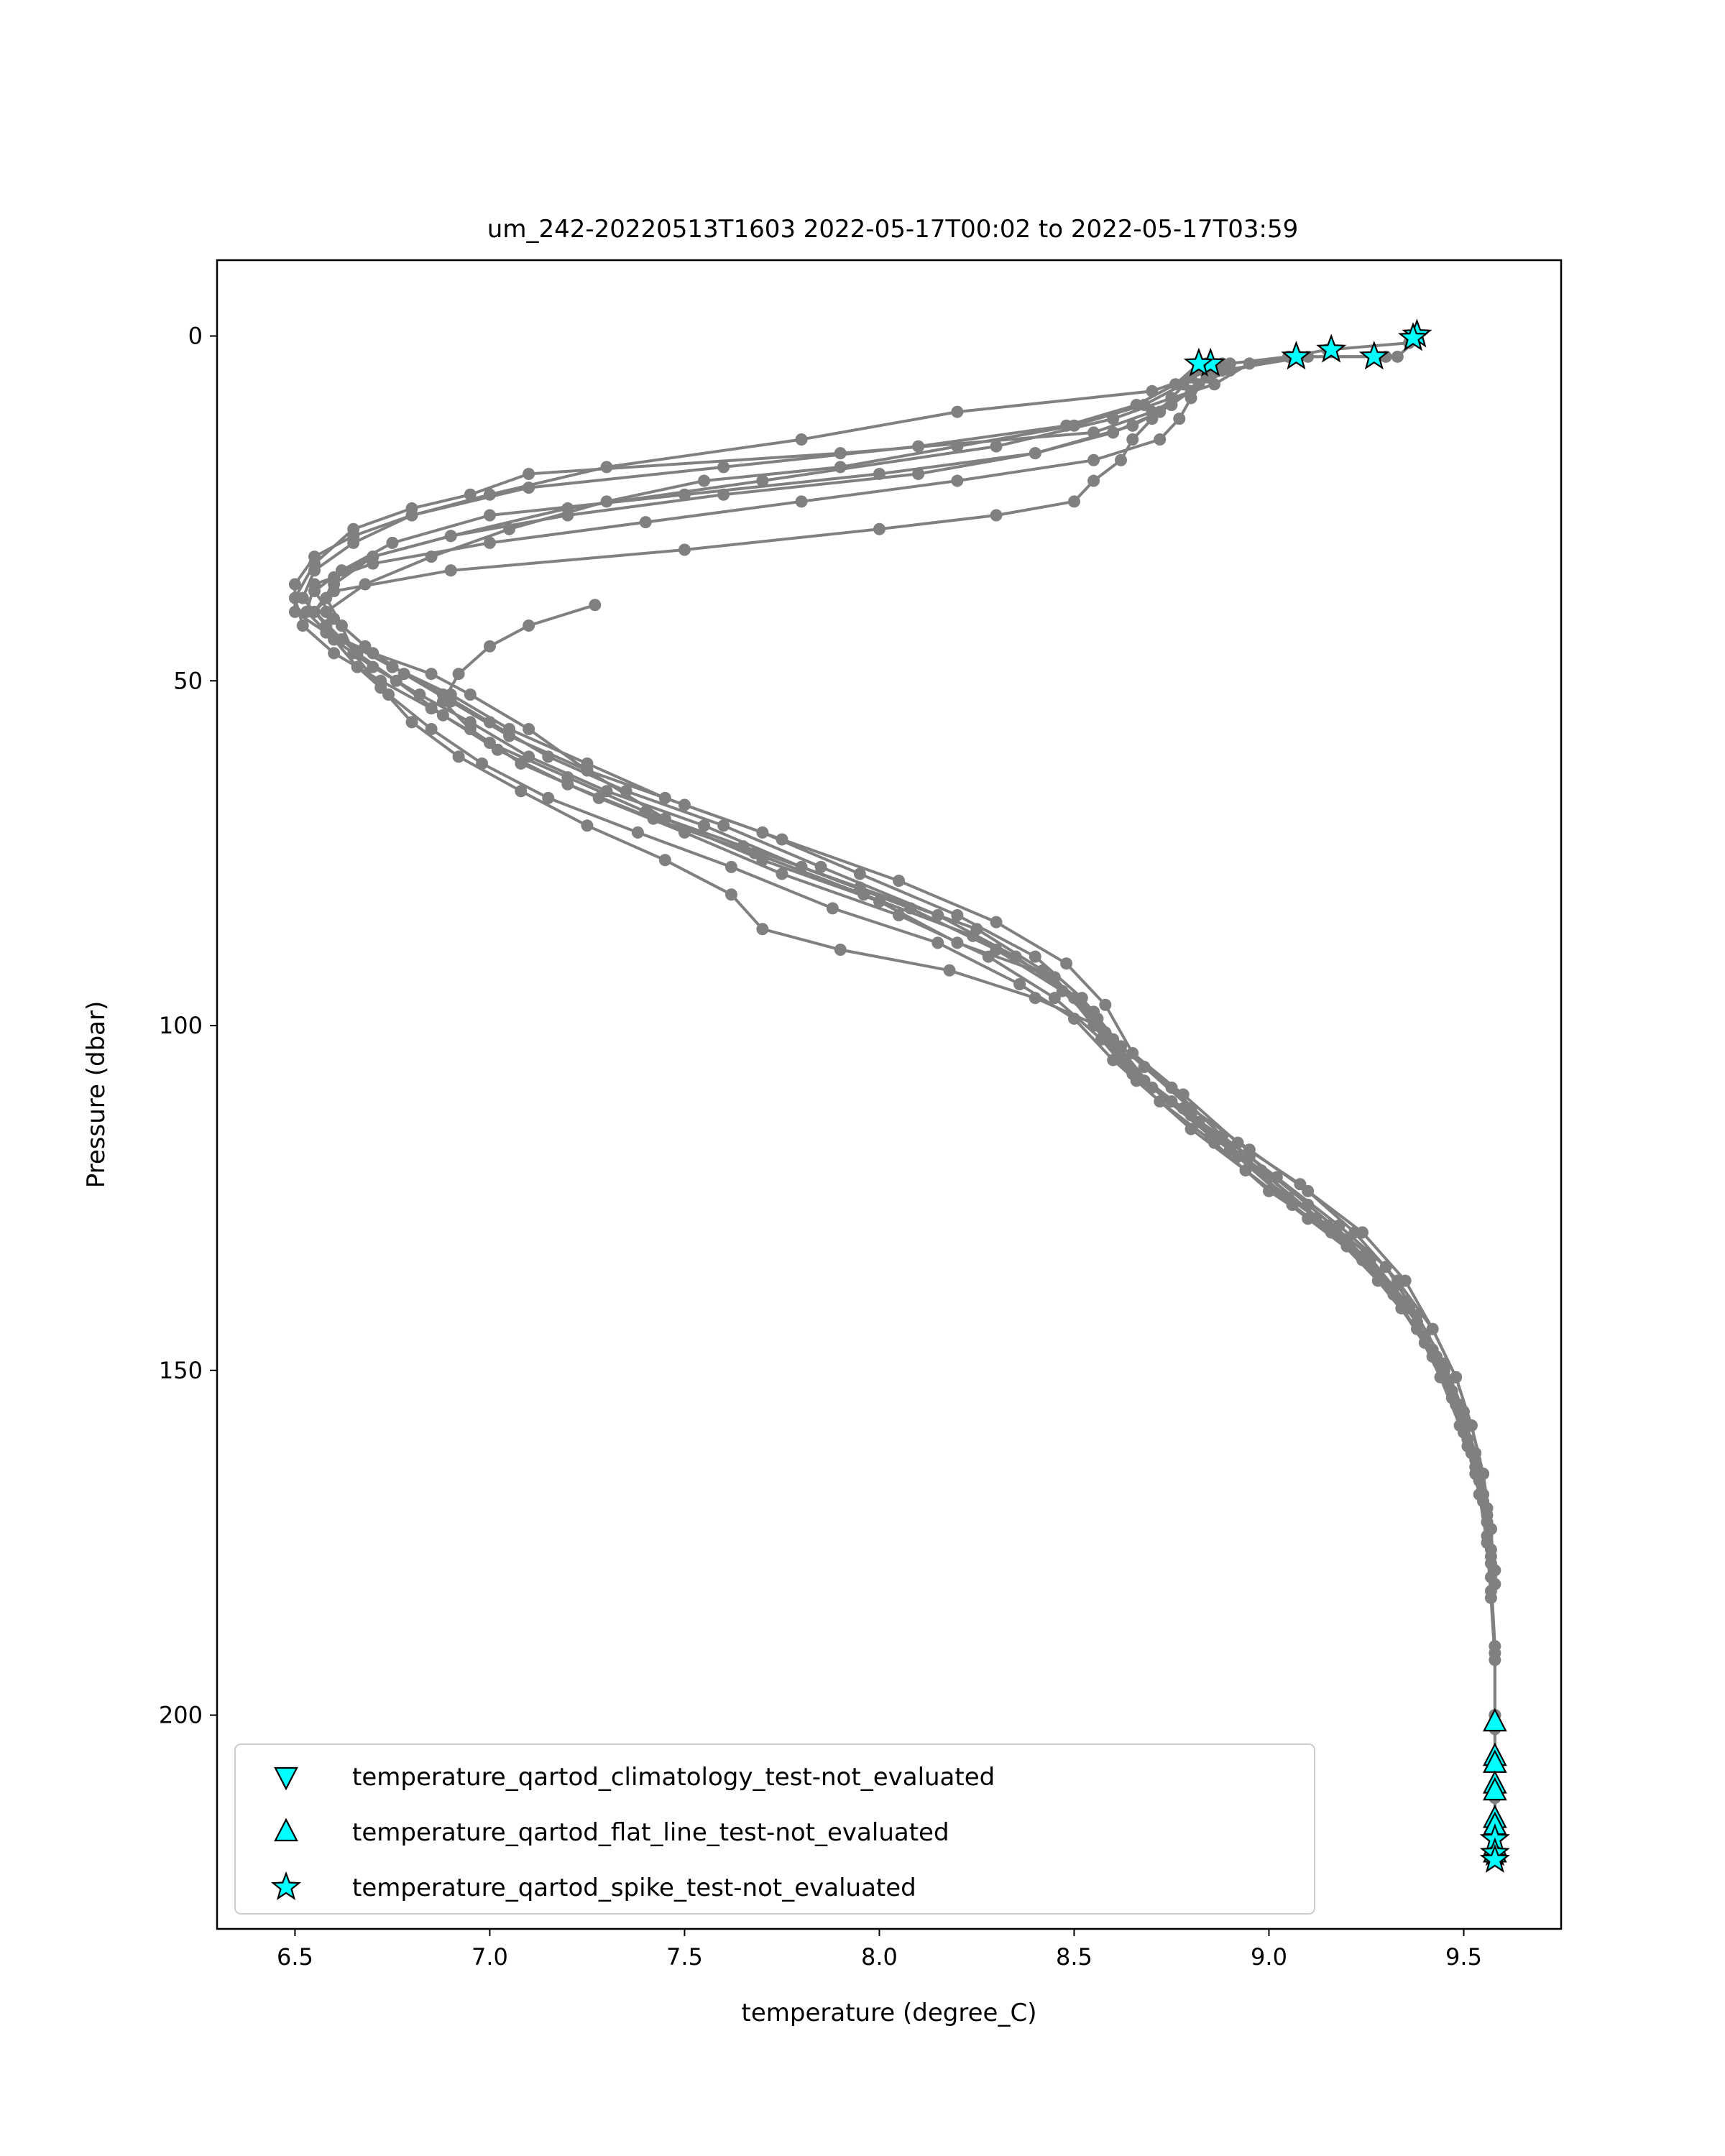 Image resolution: width=1725 pixels, height=2156 pixels. I want to click on flag-layer, so click(1346, 1096).